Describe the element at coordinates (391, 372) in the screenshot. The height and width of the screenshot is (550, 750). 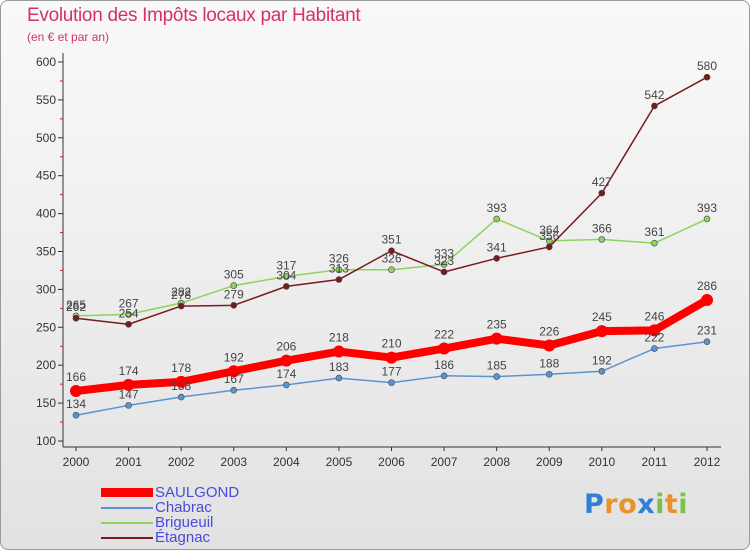
I see `data-label-chabrac: 177` at that location.